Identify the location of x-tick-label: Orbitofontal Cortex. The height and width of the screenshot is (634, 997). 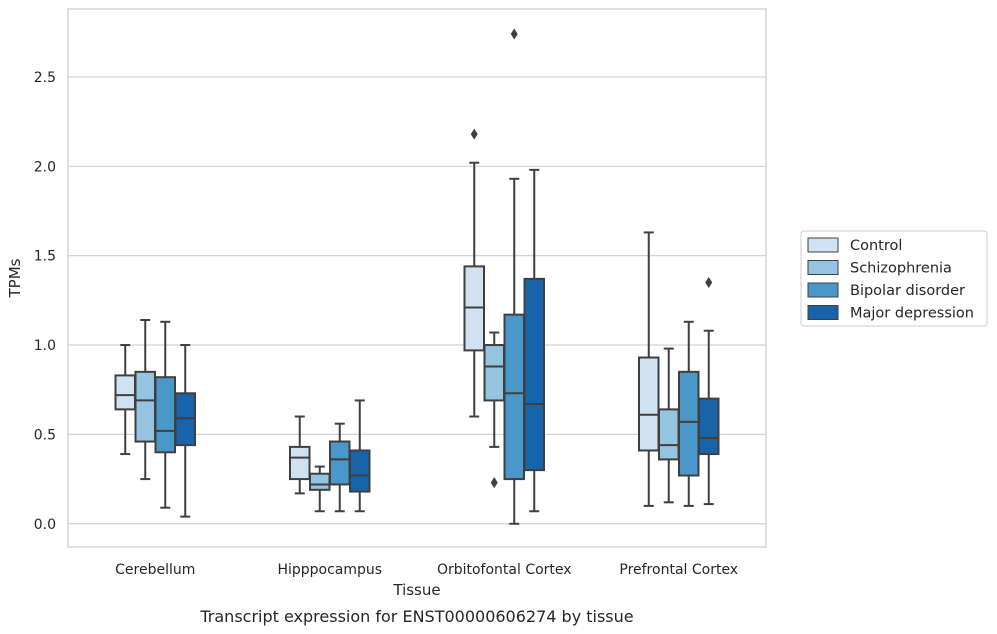
(504, 570).